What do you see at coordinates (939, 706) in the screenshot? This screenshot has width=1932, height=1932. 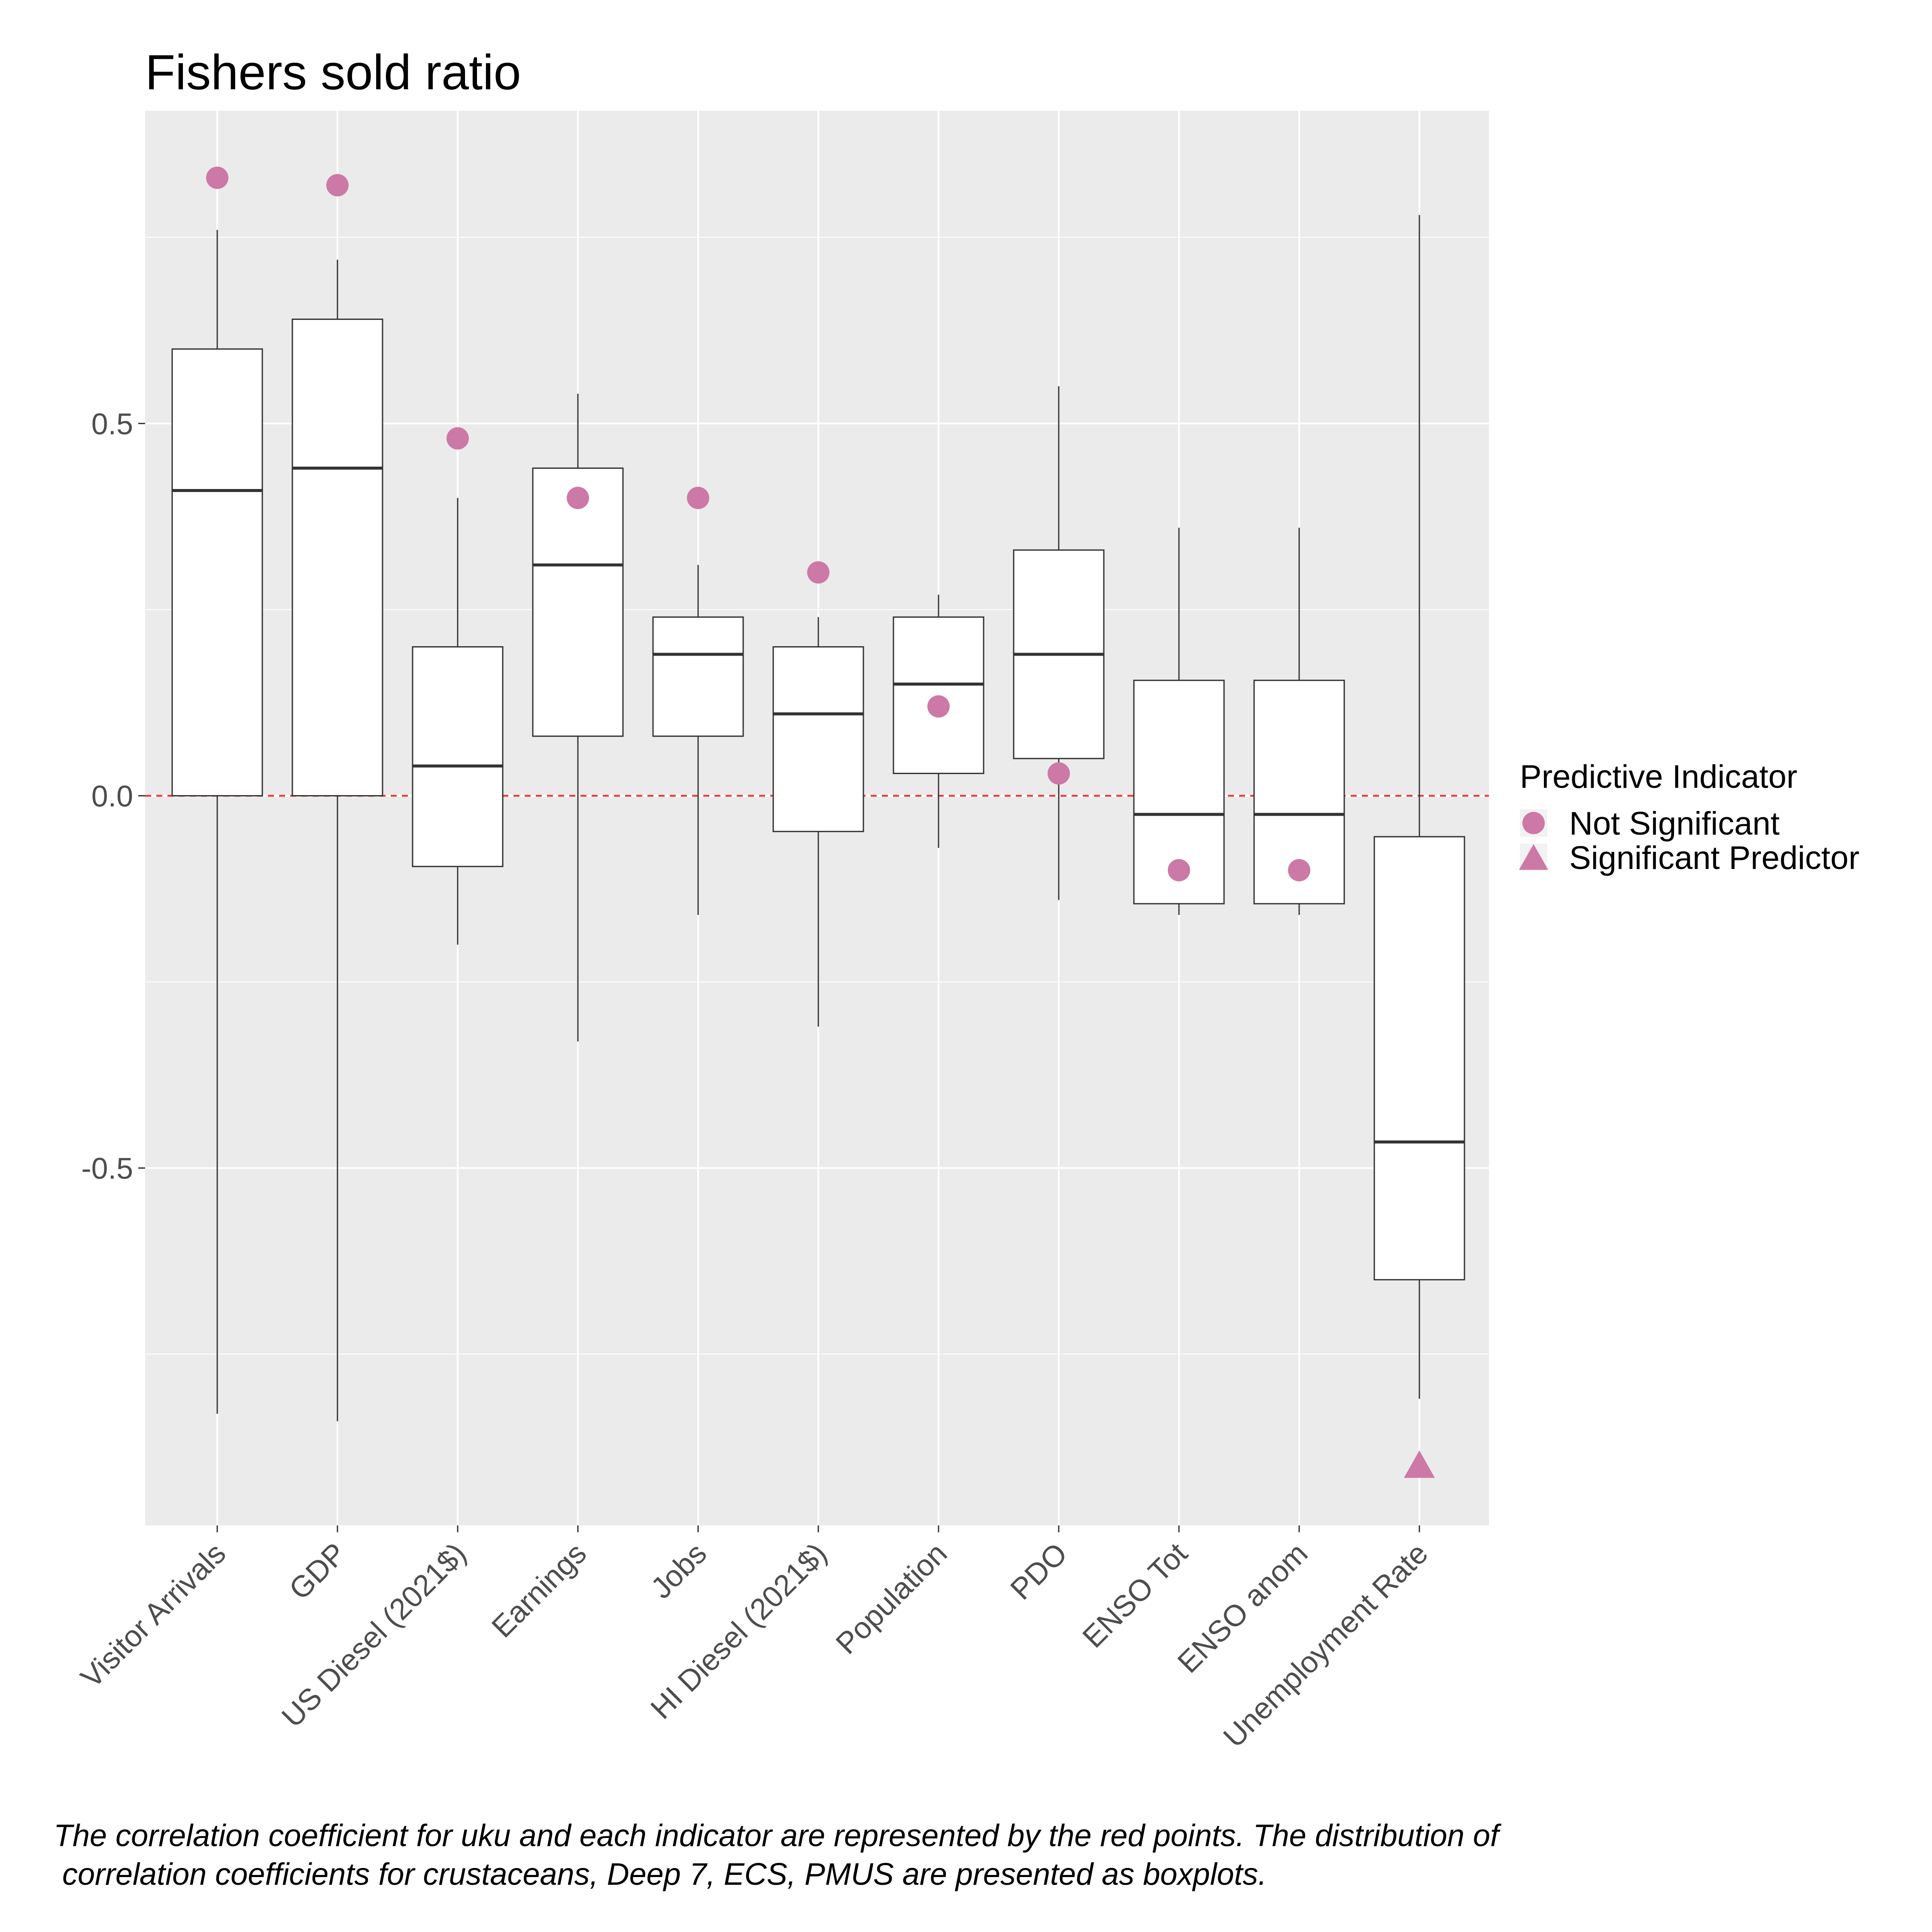 I see `point-population` at bounding box center [939, 706].